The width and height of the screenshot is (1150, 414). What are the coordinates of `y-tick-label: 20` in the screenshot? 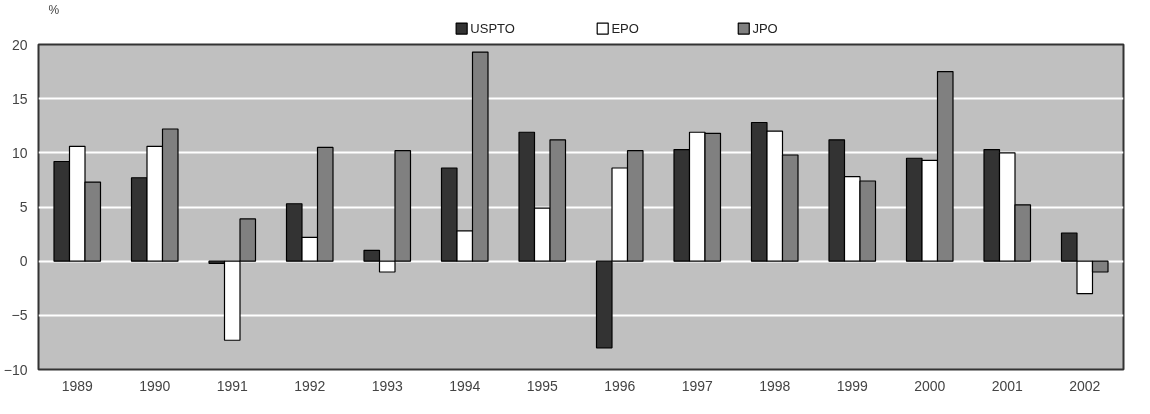 It's located at (19, 44).